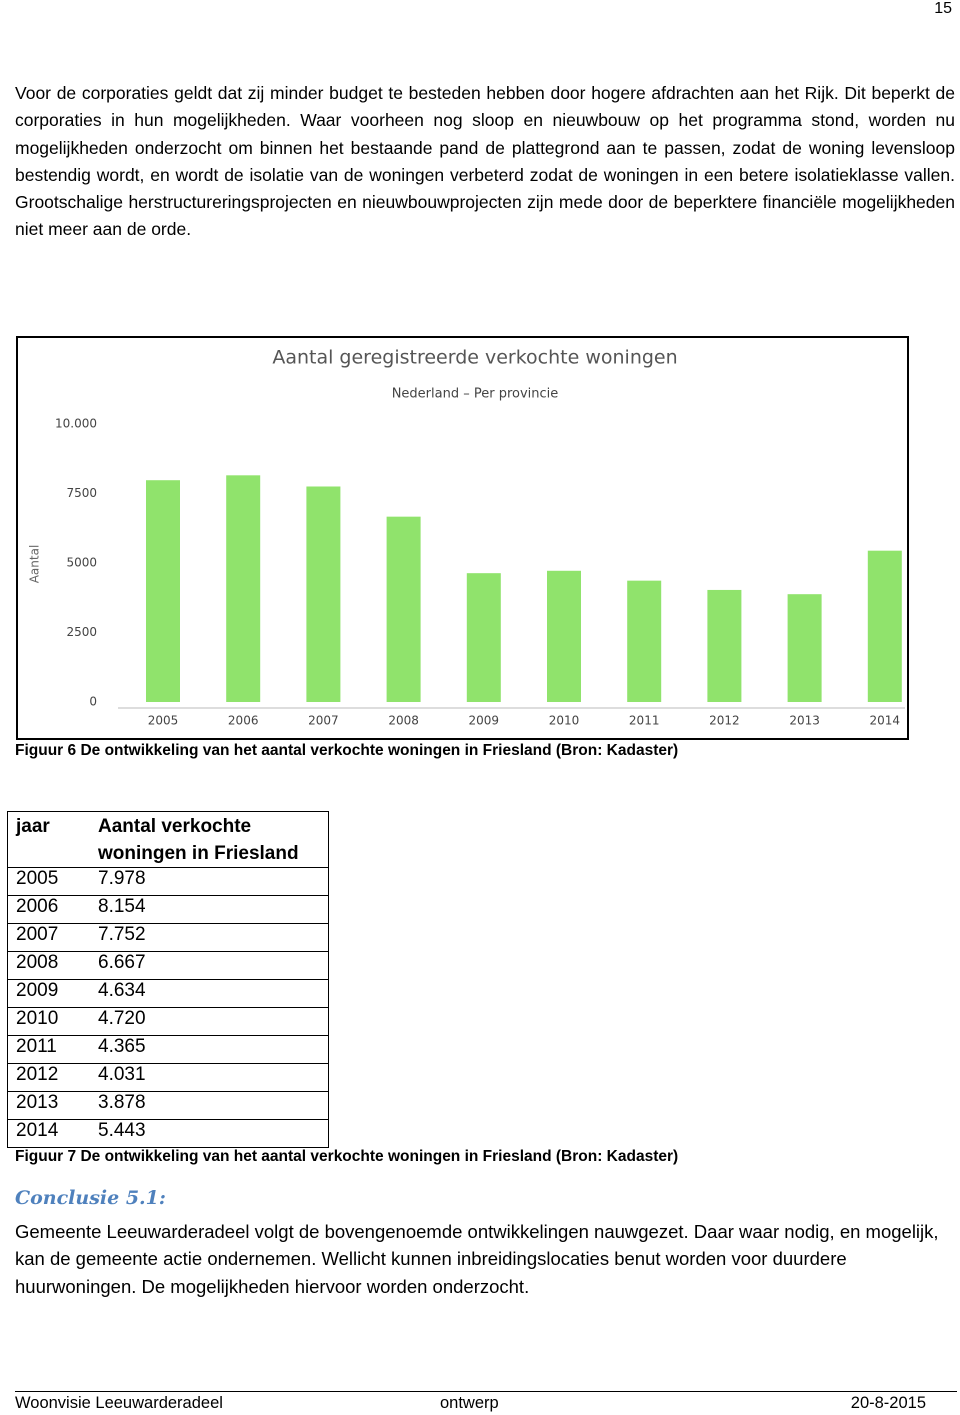  What do you see at coordinates (48, 1049) in the screenshot?
I see `table-cell: 2011` at bounding box center [48, 1049].